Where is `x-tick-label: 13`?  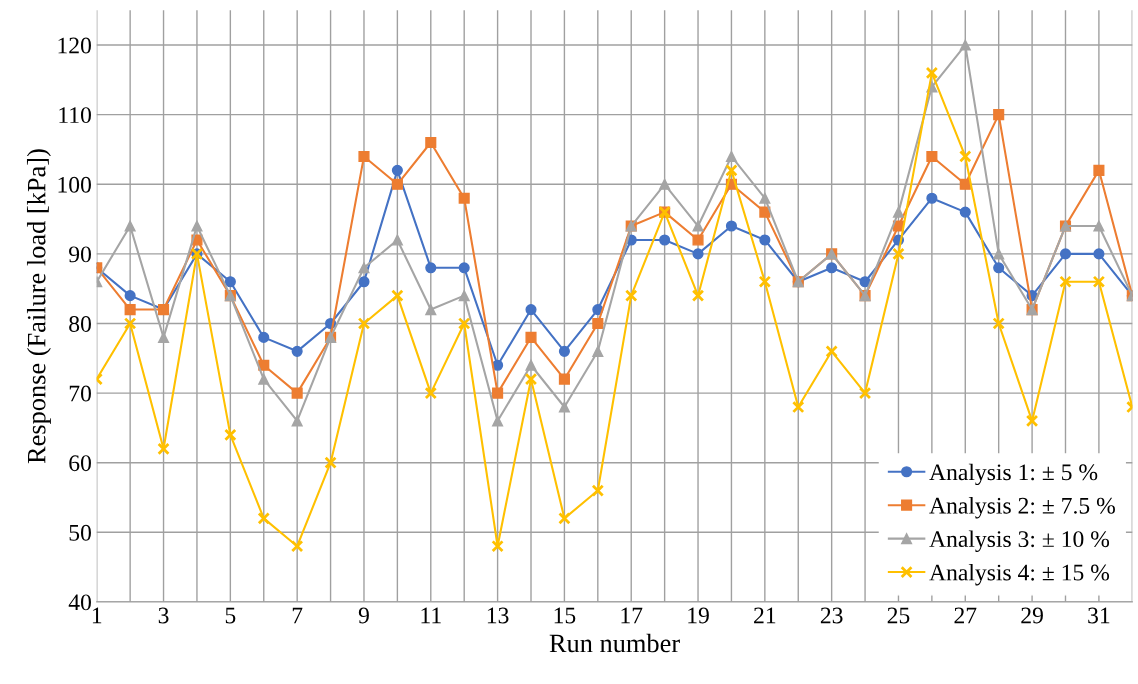
x-tick-label: 13 is located at coordinates (498, 615).